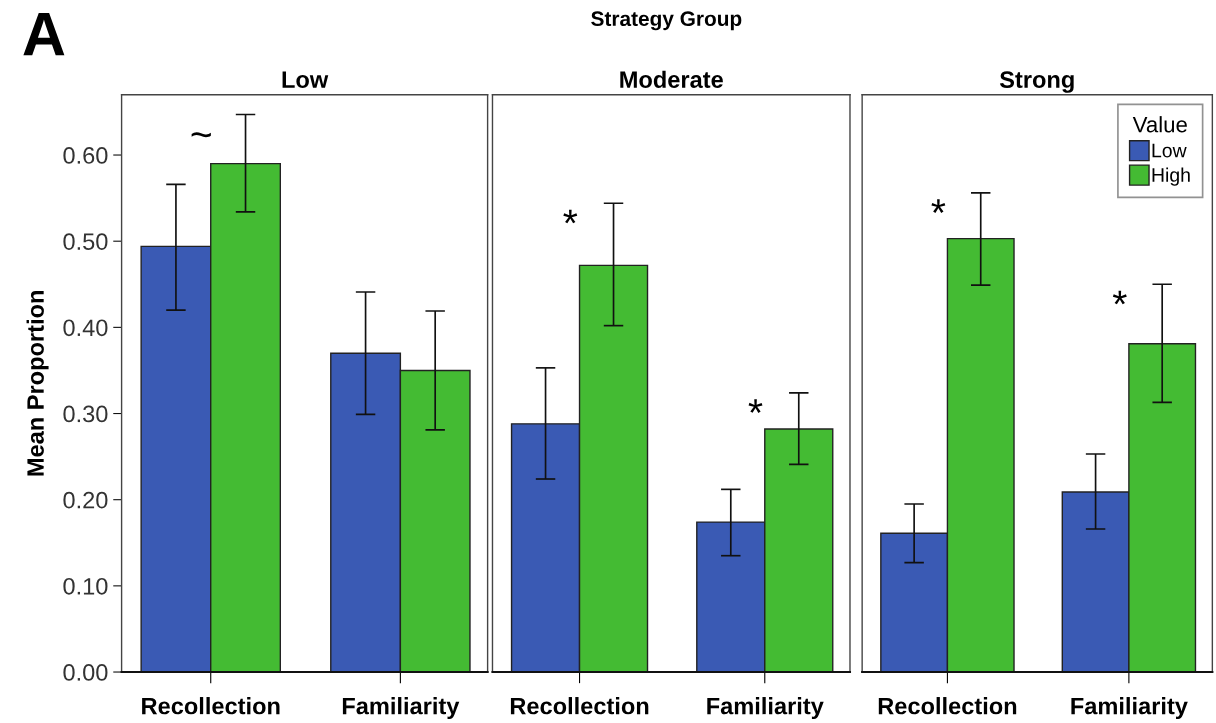  What do you see at coordinates (1169, 150) in the screenshot?
I see `legend-label: Low` at bounding box center [1169, 150].